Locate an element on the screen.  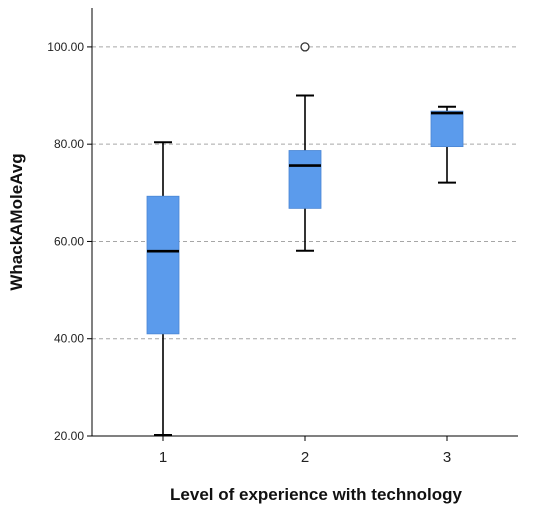
x-axis-title: Level of experience with technology is located at coordinates (316, 494).